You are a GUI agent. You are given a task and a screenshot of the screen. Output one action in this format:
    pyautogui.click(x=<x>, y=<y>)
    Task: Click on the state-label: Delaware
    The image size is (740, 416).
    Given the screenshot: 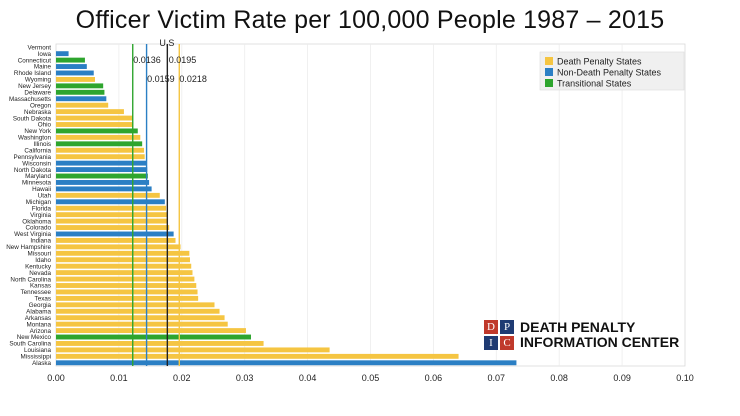 What is the action you would take?
    pyautogui.click(x=37, y=93)
    